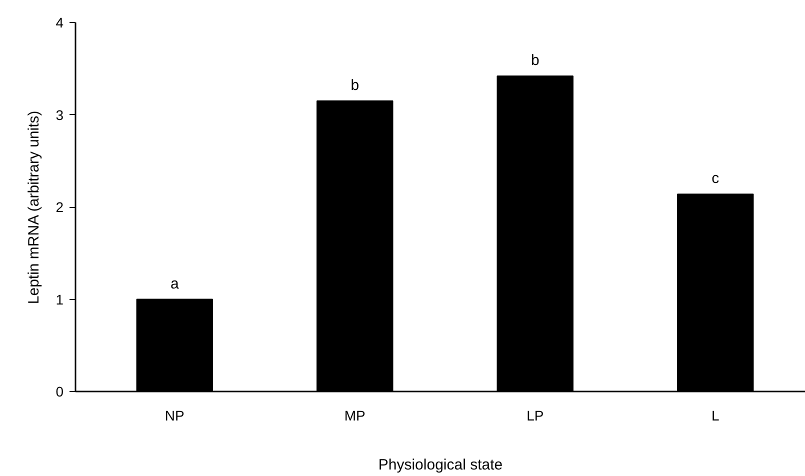 The image size is (805, 476). Describe the element at coordinates (715, 416) in the screenshot. I see `x-tick-label: L` at that location.